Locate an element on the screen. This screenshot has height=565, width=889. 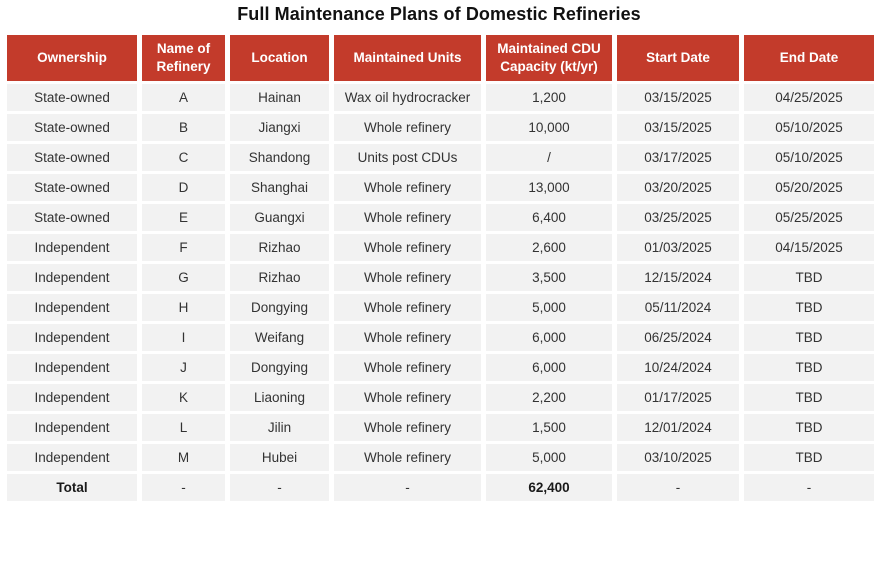
cell-start-date: 05/11/2024 is located at coordinates (678, 307).